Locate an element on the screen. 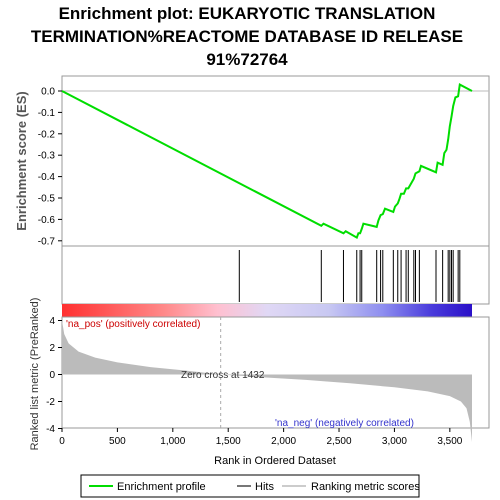 This screenshot has width=500, height=500. legend-metric-label: Ranking metric scores is located at coordinates (365, 487).